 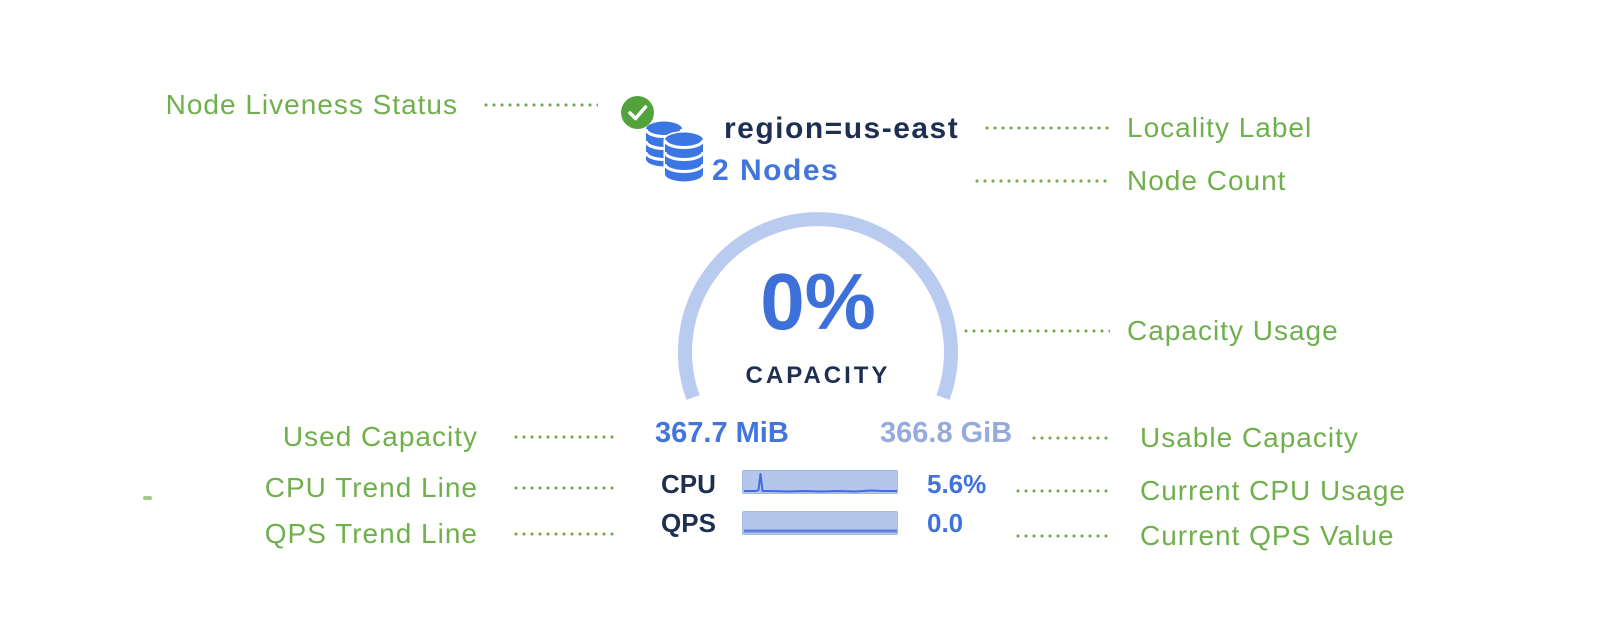 I want to click on used-capacity-value: 367.7 MiB, so click(x=722, y=433).